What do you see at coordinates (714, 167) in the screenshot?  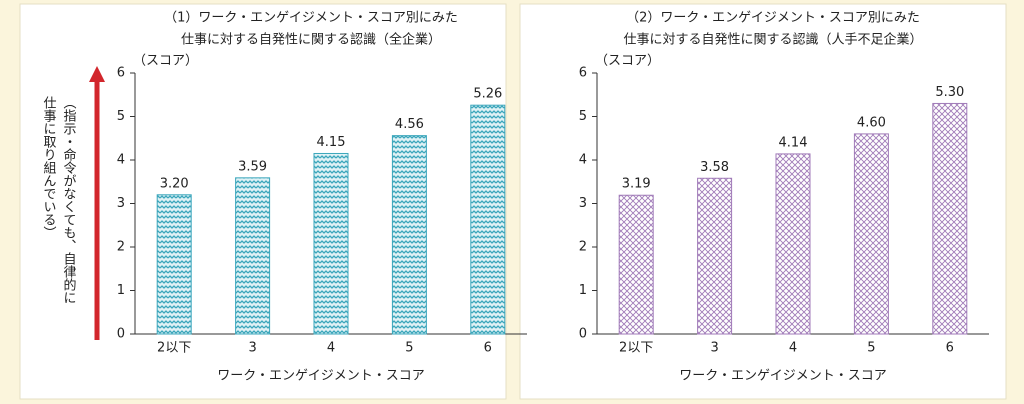 I see `value-label: 3.58` at bounding box center [714, 167].